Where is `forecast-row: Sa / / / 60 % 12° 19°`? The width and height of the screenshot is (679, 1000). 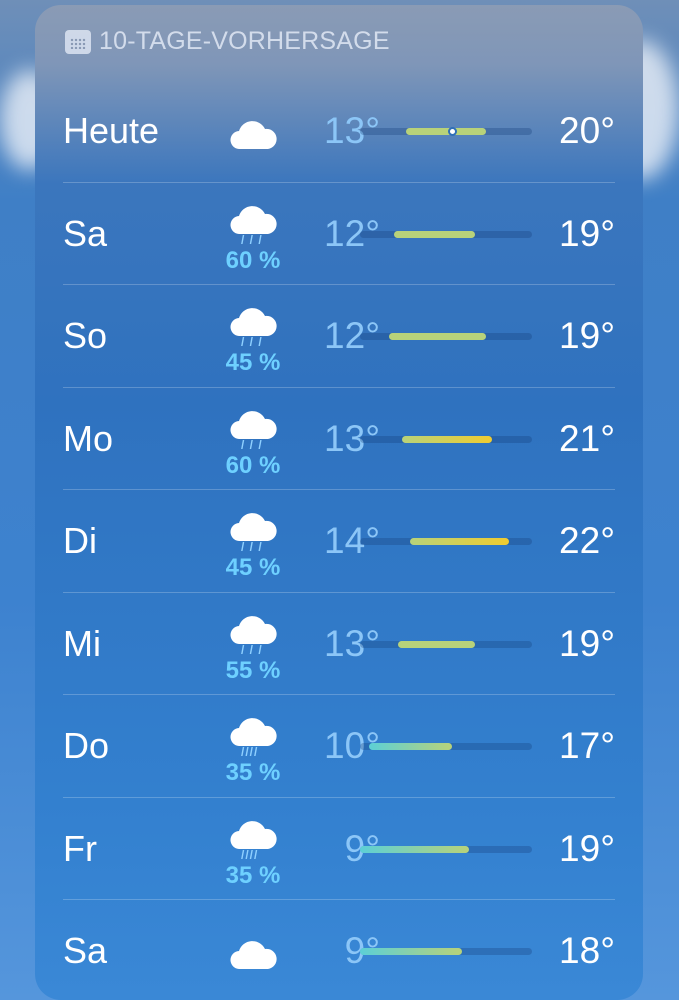
forecast-row: Sa / / / 60 % 12° 19° is located at coordinates (339, 234).